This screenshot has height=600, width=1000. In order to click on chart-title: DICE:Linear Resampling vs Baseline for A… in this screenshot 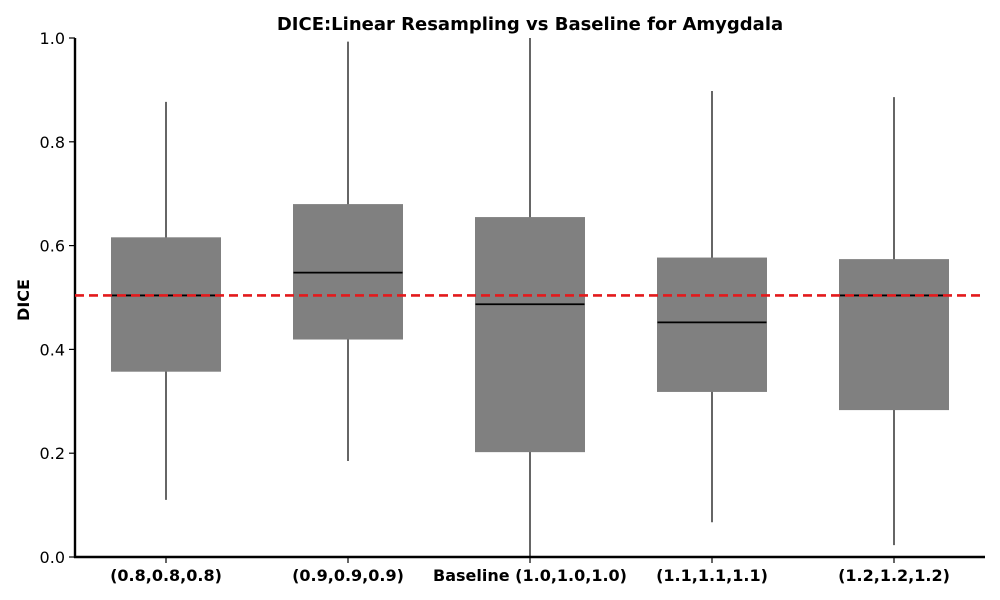, I will do `click(530, 24)`.